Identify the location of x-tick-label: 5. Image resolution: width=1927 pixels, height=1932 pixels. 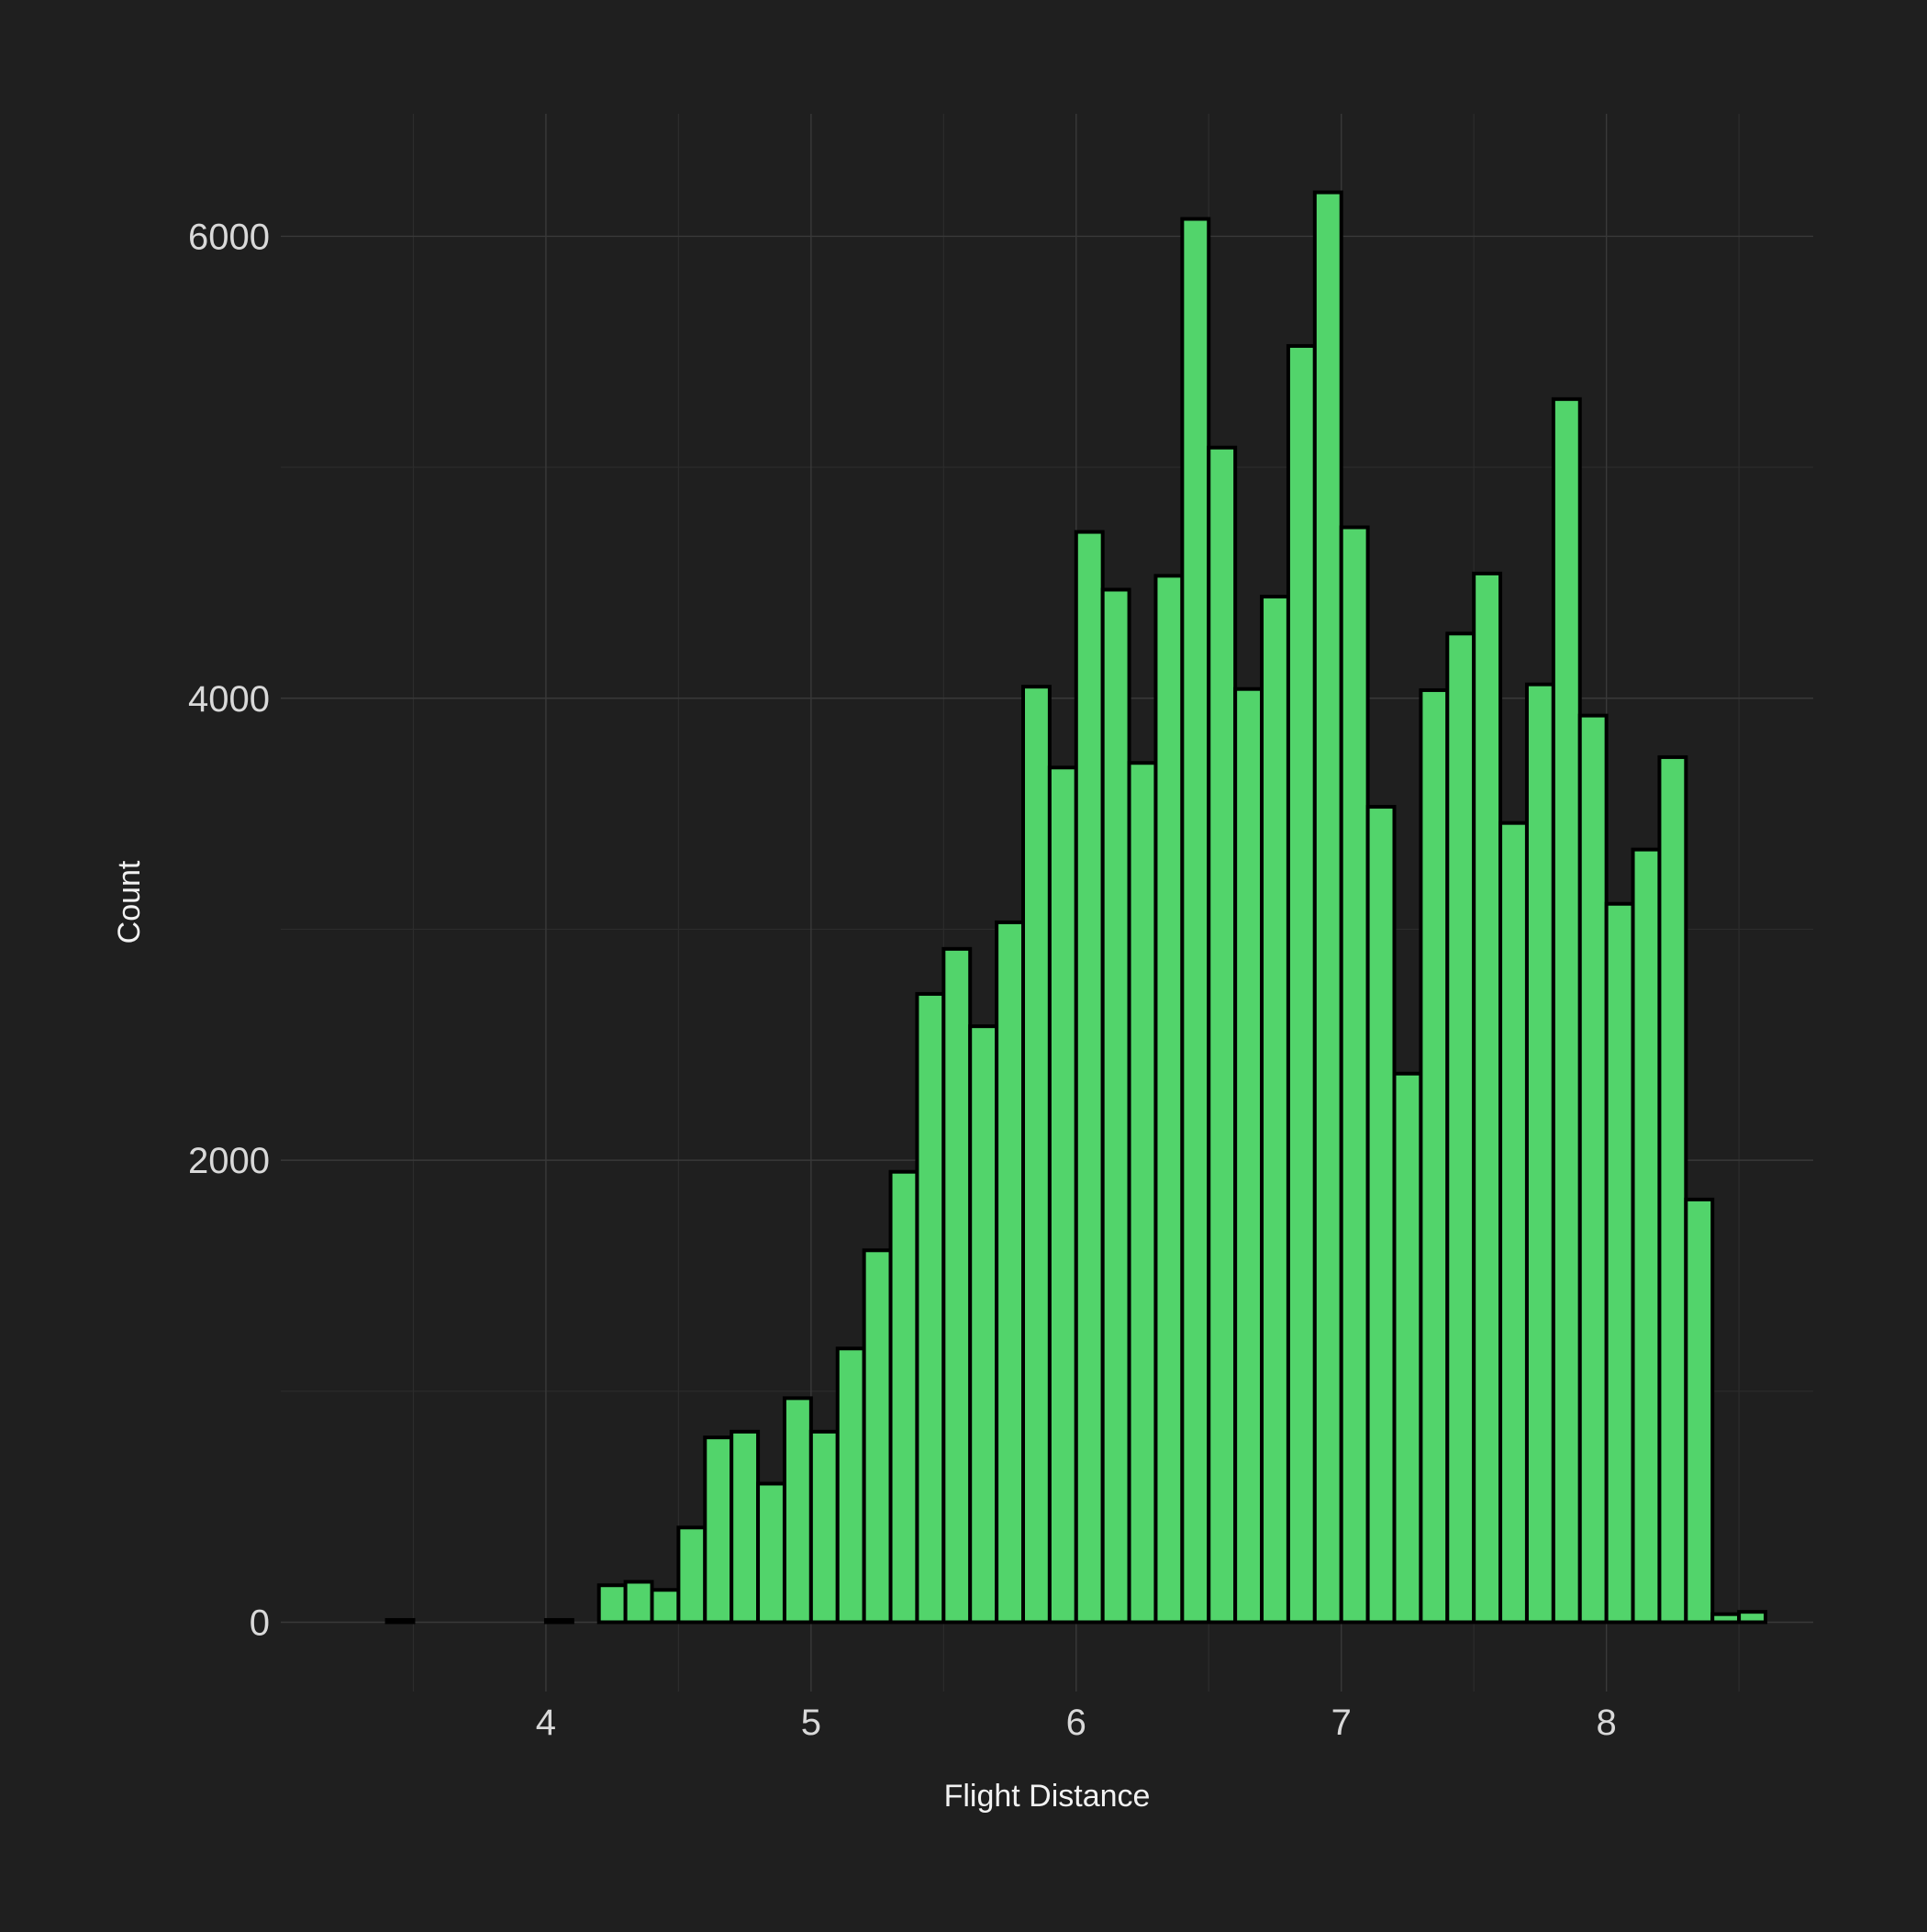
(811, 1723).